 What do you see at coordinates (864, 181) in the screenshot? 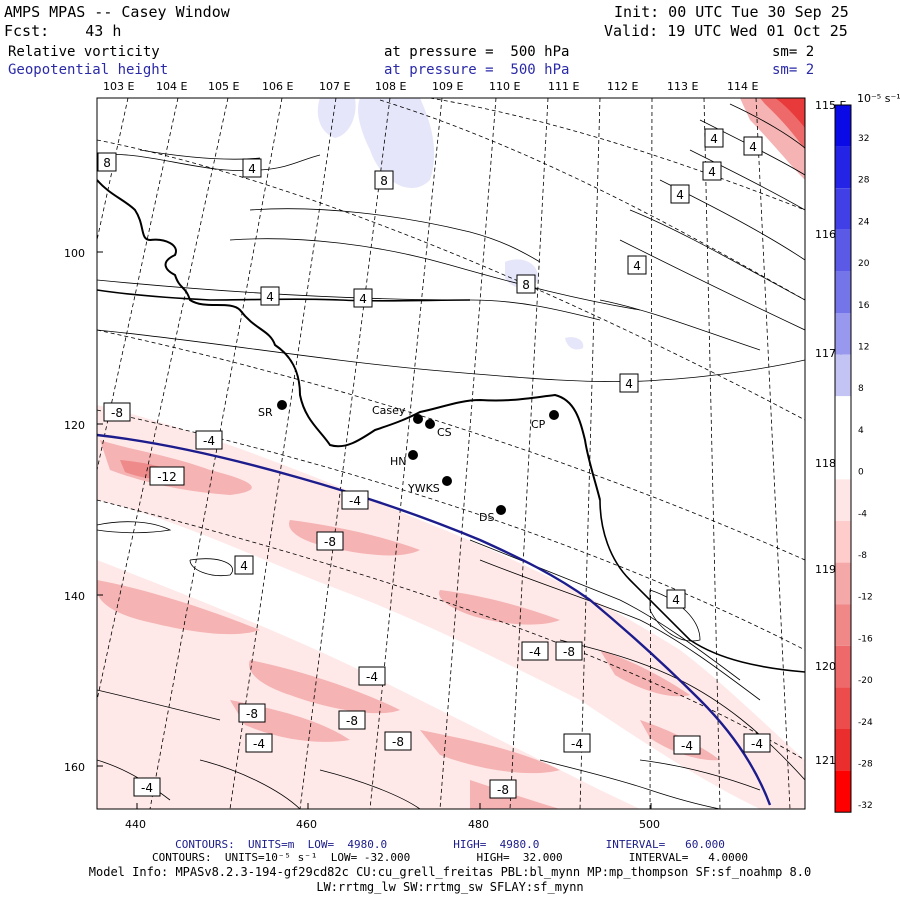
I see `colorbar-label: 28` at bounding box center [864, 181].